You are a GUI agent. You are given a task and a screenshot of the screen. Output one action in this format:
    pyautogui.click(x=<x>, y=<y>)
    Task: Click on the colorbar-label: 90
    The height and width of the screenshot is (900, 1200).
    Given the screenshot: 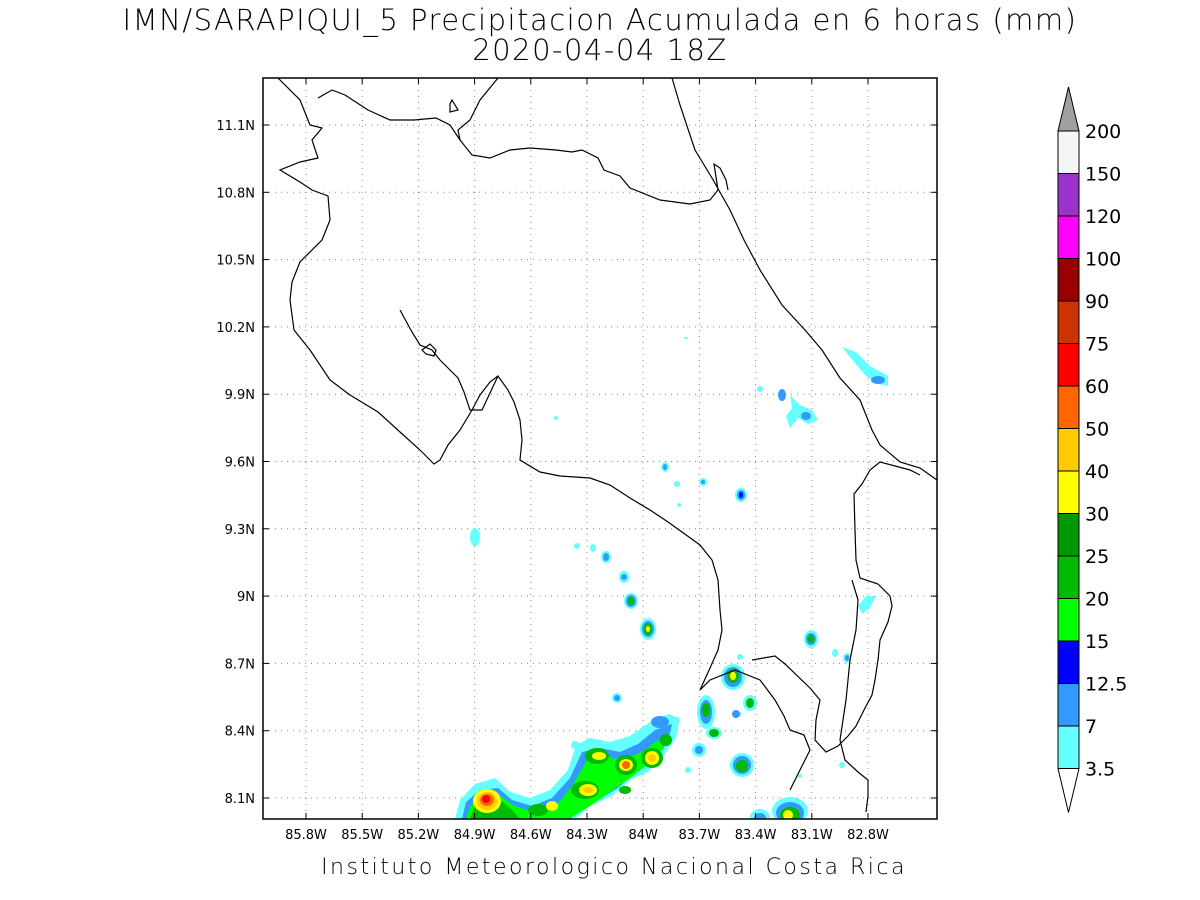 What is the action you would take?
    pyautogui.click(x=1097, y=302)
    